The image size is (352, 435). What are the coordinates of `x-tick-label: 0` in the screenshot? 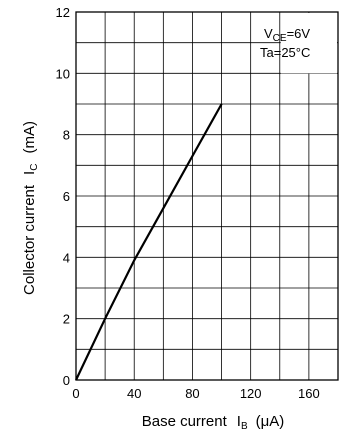 It's located at (75, 393).